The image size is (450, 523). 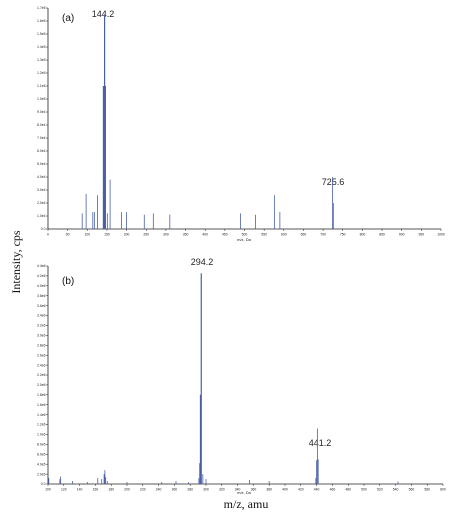 What do you see at coordinates (41, 276) in the screenshot?
I see `panel-b-y-tick-label: 4.2e6` at bounding box center [41, 276].